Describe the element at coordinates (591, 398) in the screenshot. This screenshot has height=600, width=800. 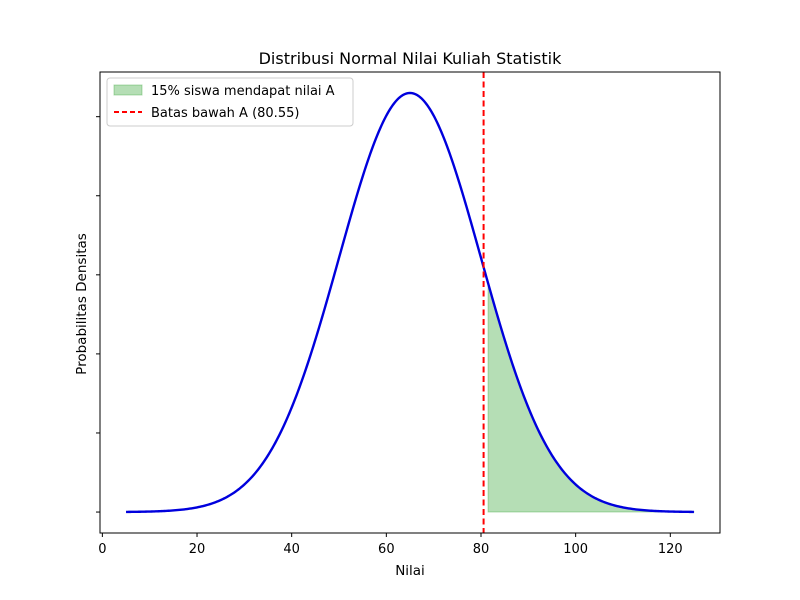
I see `grade-a-fill-area` at that location.